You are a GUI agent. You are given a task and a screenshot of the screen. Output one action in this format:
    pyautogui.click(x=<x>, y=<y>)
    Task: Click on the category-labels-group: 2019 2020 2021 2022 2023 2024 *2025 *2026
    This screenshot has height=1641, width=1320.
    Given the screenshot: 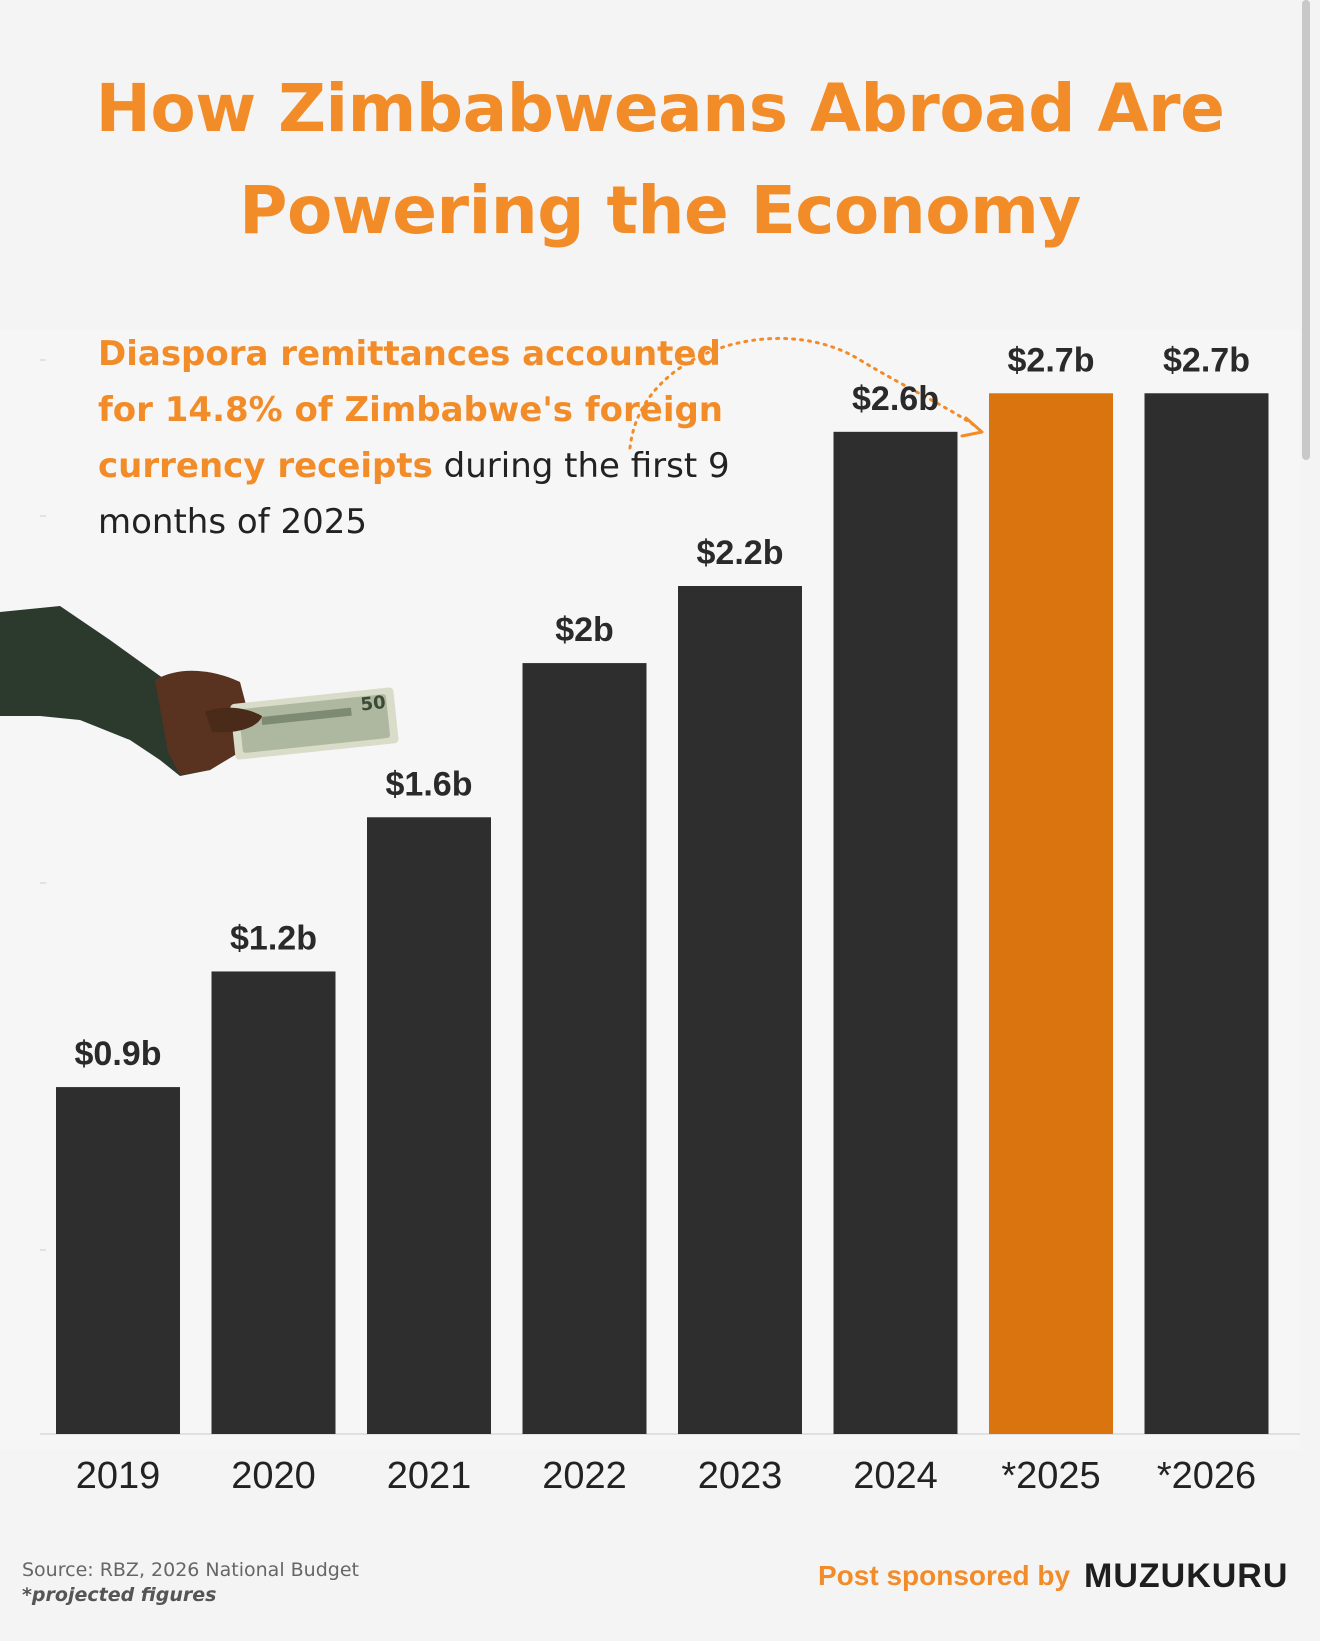 What is the action you would take?
    pyautogui.click(x=666, y=1476)
    